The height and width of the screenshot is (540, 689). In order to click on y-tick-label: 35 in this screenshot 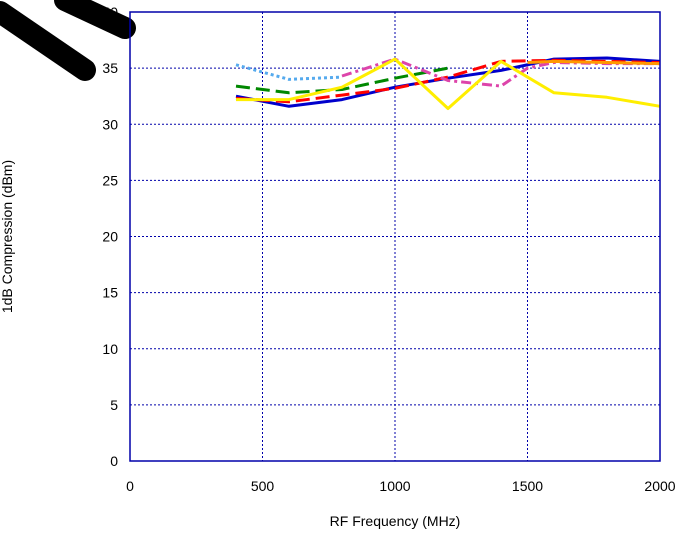, I will do `click(110, 68)`.